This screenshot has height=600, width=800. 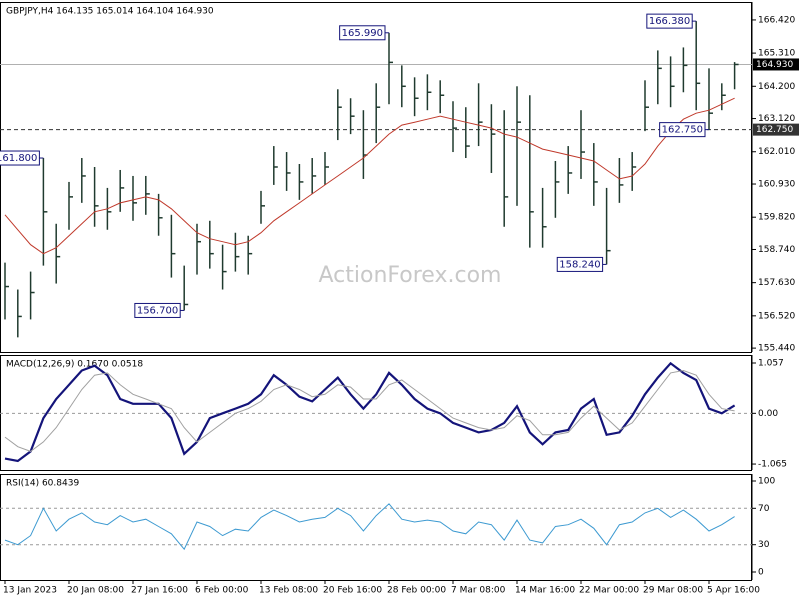 I want to click on y-tick-label: 30, so click(x=764, y=545).